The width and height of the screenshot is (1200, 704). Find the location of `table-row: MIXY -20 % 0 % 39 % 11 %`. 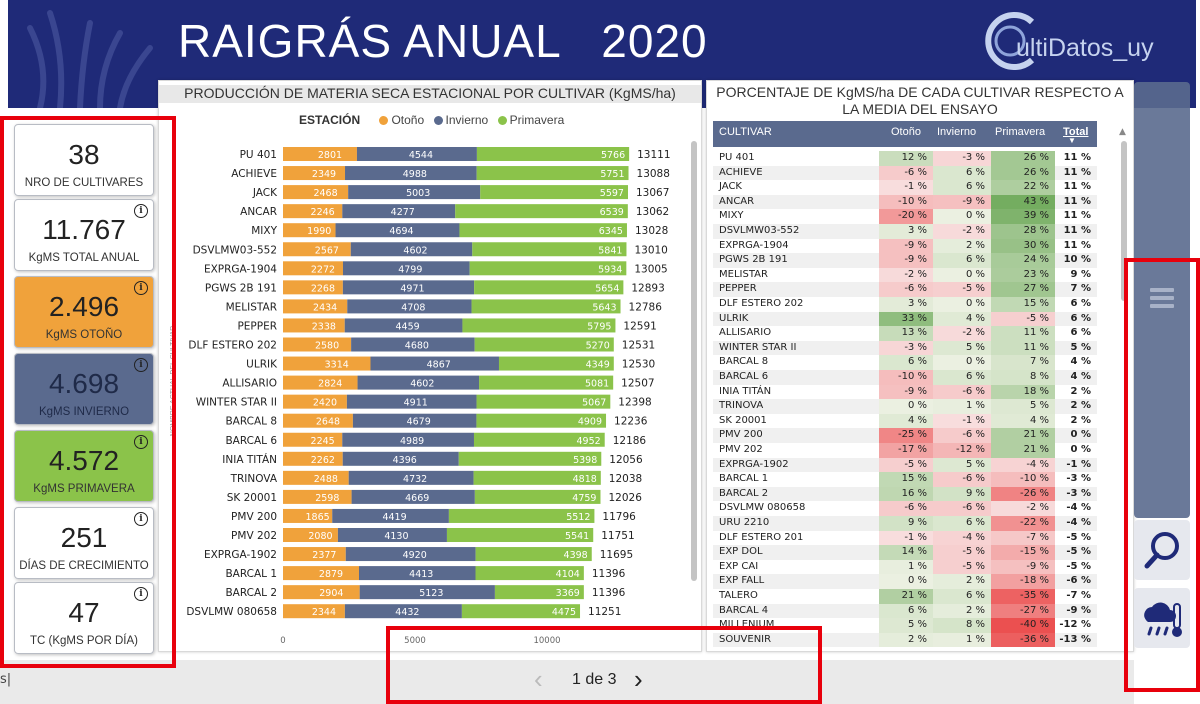

table-row: MIXY -20 % 0 % 39 % 11 % is located at coordinates (905, 216).